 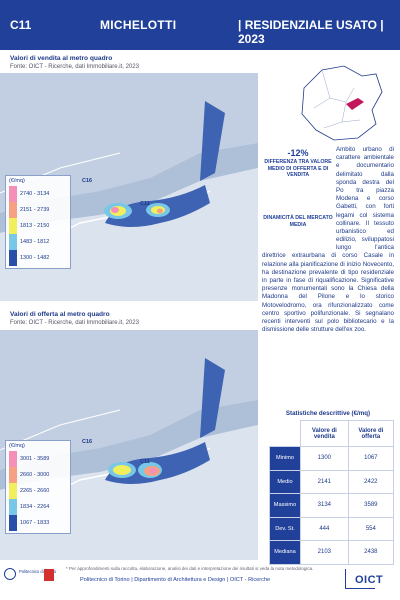 What do you see at coordinates (35, 226) in the screenshot?
I see `legend-label: 1813 - 2150` at bounding box center [35, 226].